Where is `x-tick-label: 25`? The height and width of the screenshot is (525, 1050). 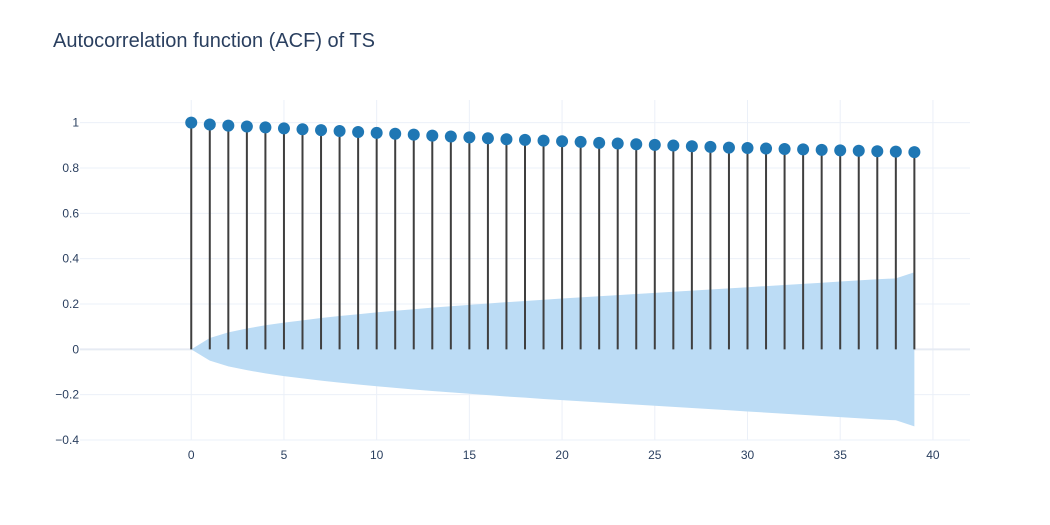
x-tick-label: 25 is located at coordinates (655, 455).